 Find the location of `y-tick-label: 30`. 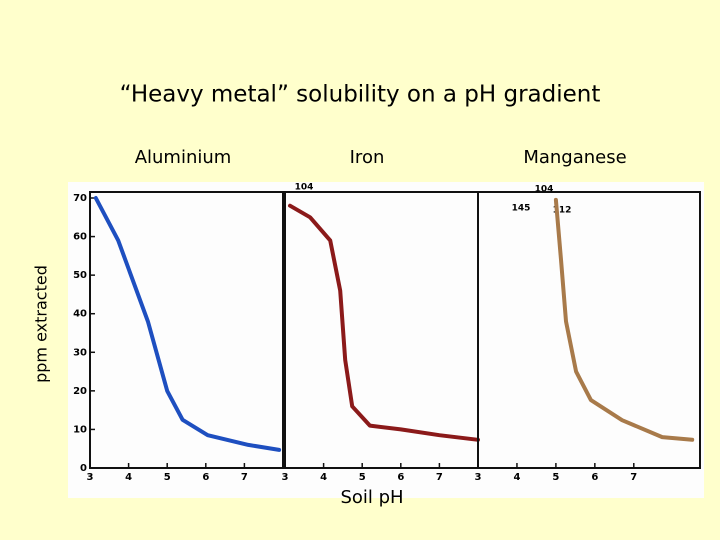

y-tick-label: 30 is located at coordinates (80, 352).